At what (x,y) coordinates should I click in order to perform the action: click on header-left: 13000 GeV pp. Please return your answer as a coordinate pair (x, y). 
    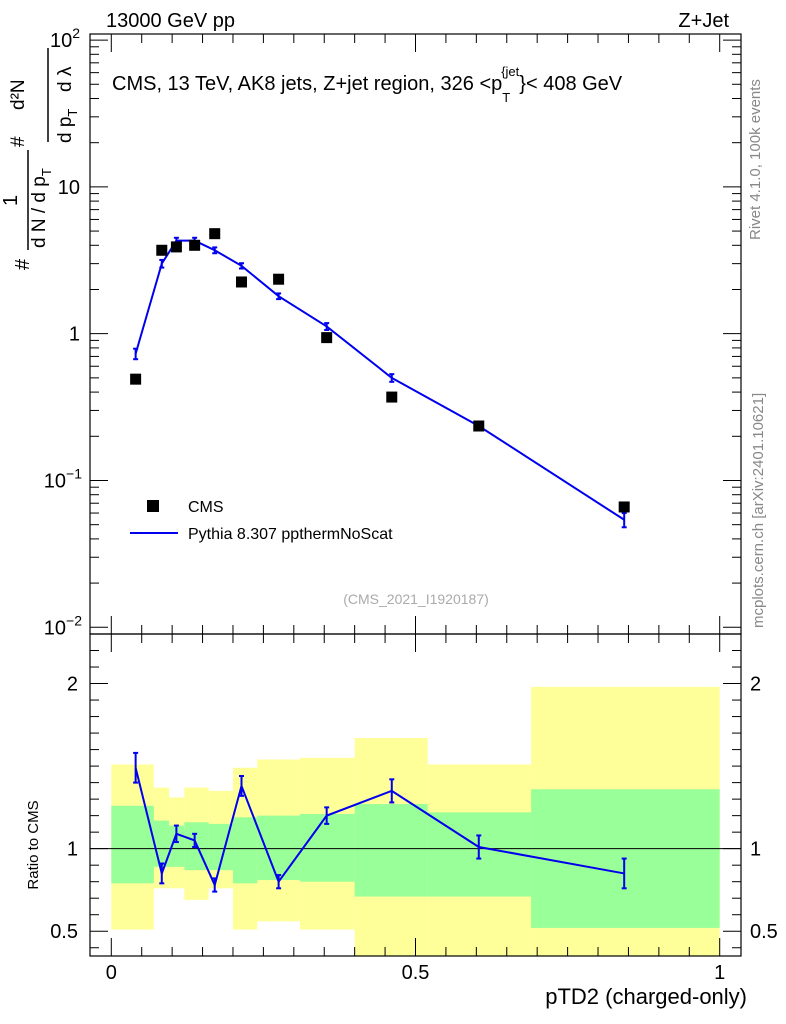
    Looking at the image, I should click on (170, 21).